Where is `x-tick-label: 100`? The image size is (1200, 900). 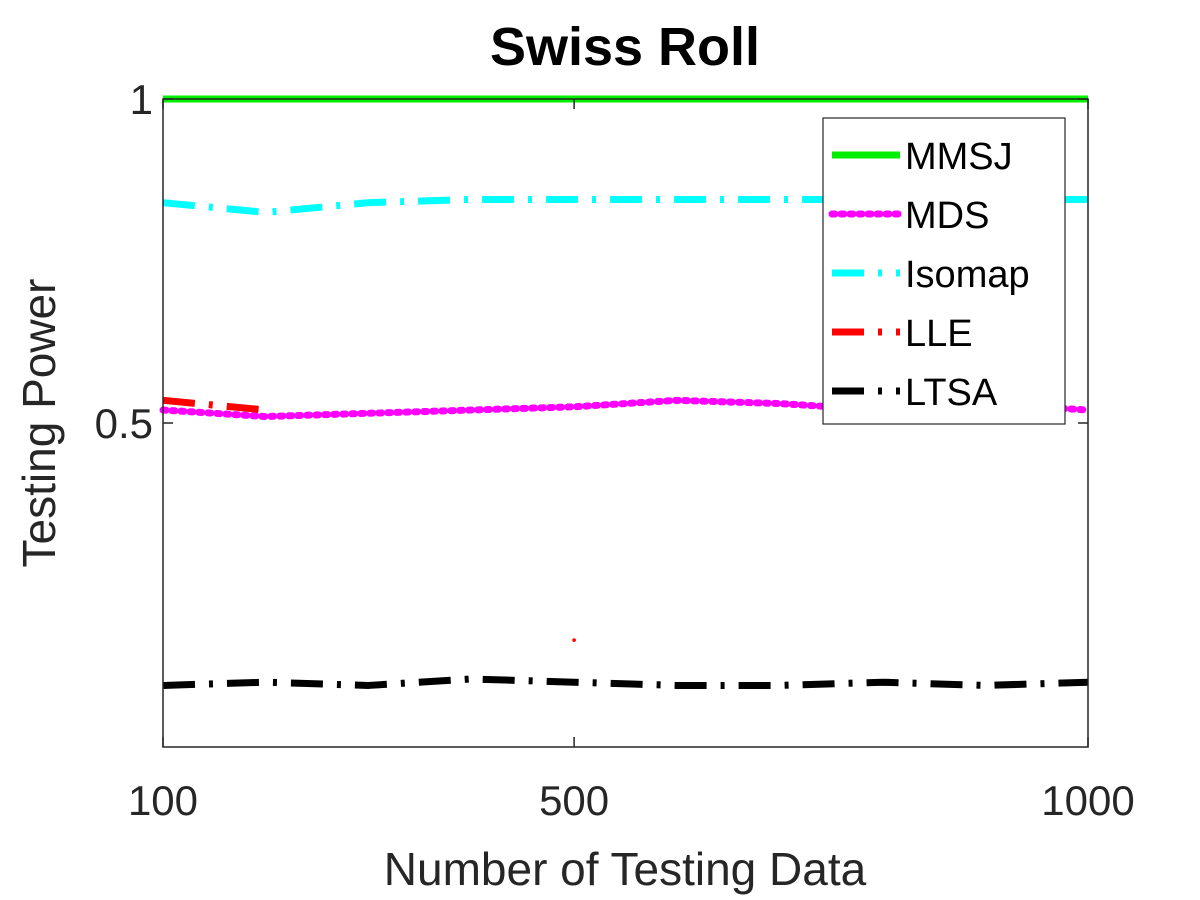 x-tick-label: 100 is located at coordinates (163, 800).